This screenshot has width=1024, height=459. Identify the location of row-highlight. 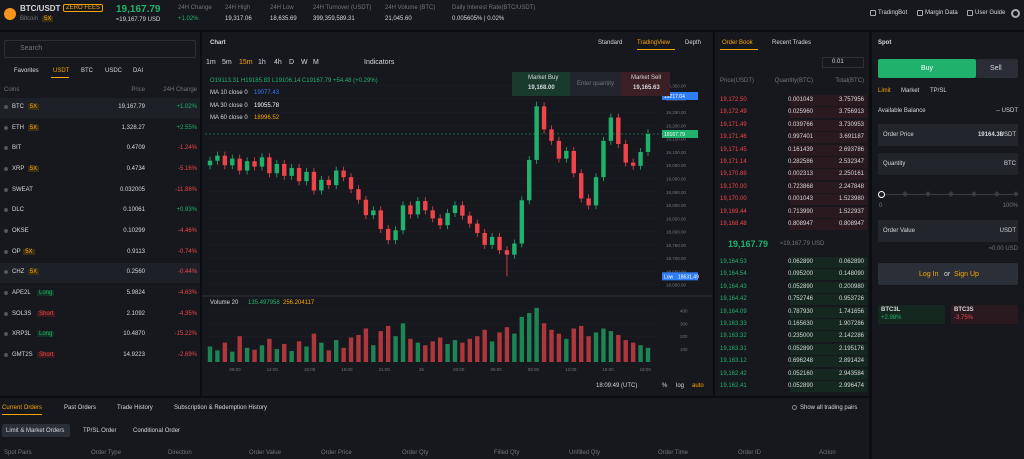
(100, 108).